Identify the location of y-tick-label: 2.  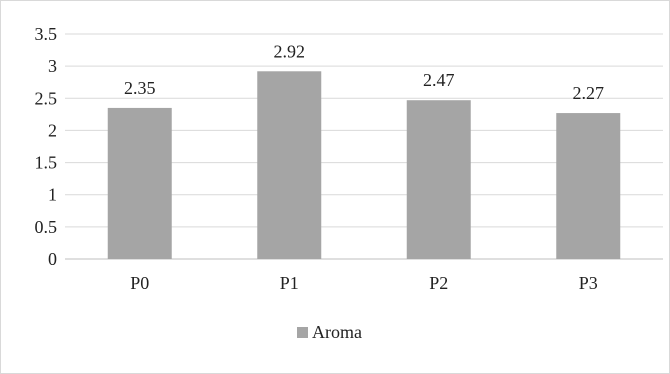
(52, 130).